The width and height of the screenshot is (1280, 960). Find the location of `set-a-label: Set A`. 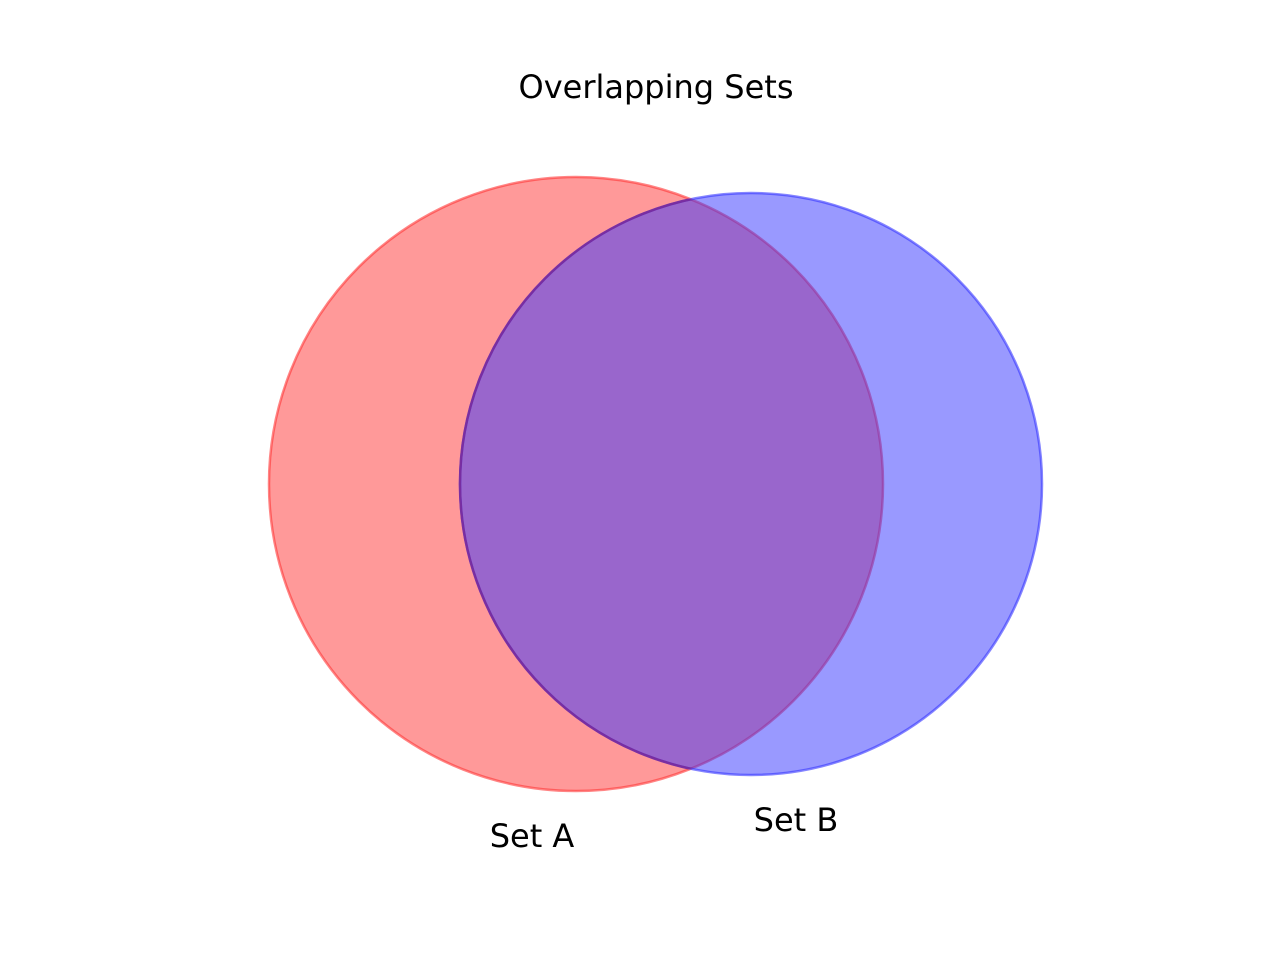

set-a-label: Set A is located at coordinates (532, 836).